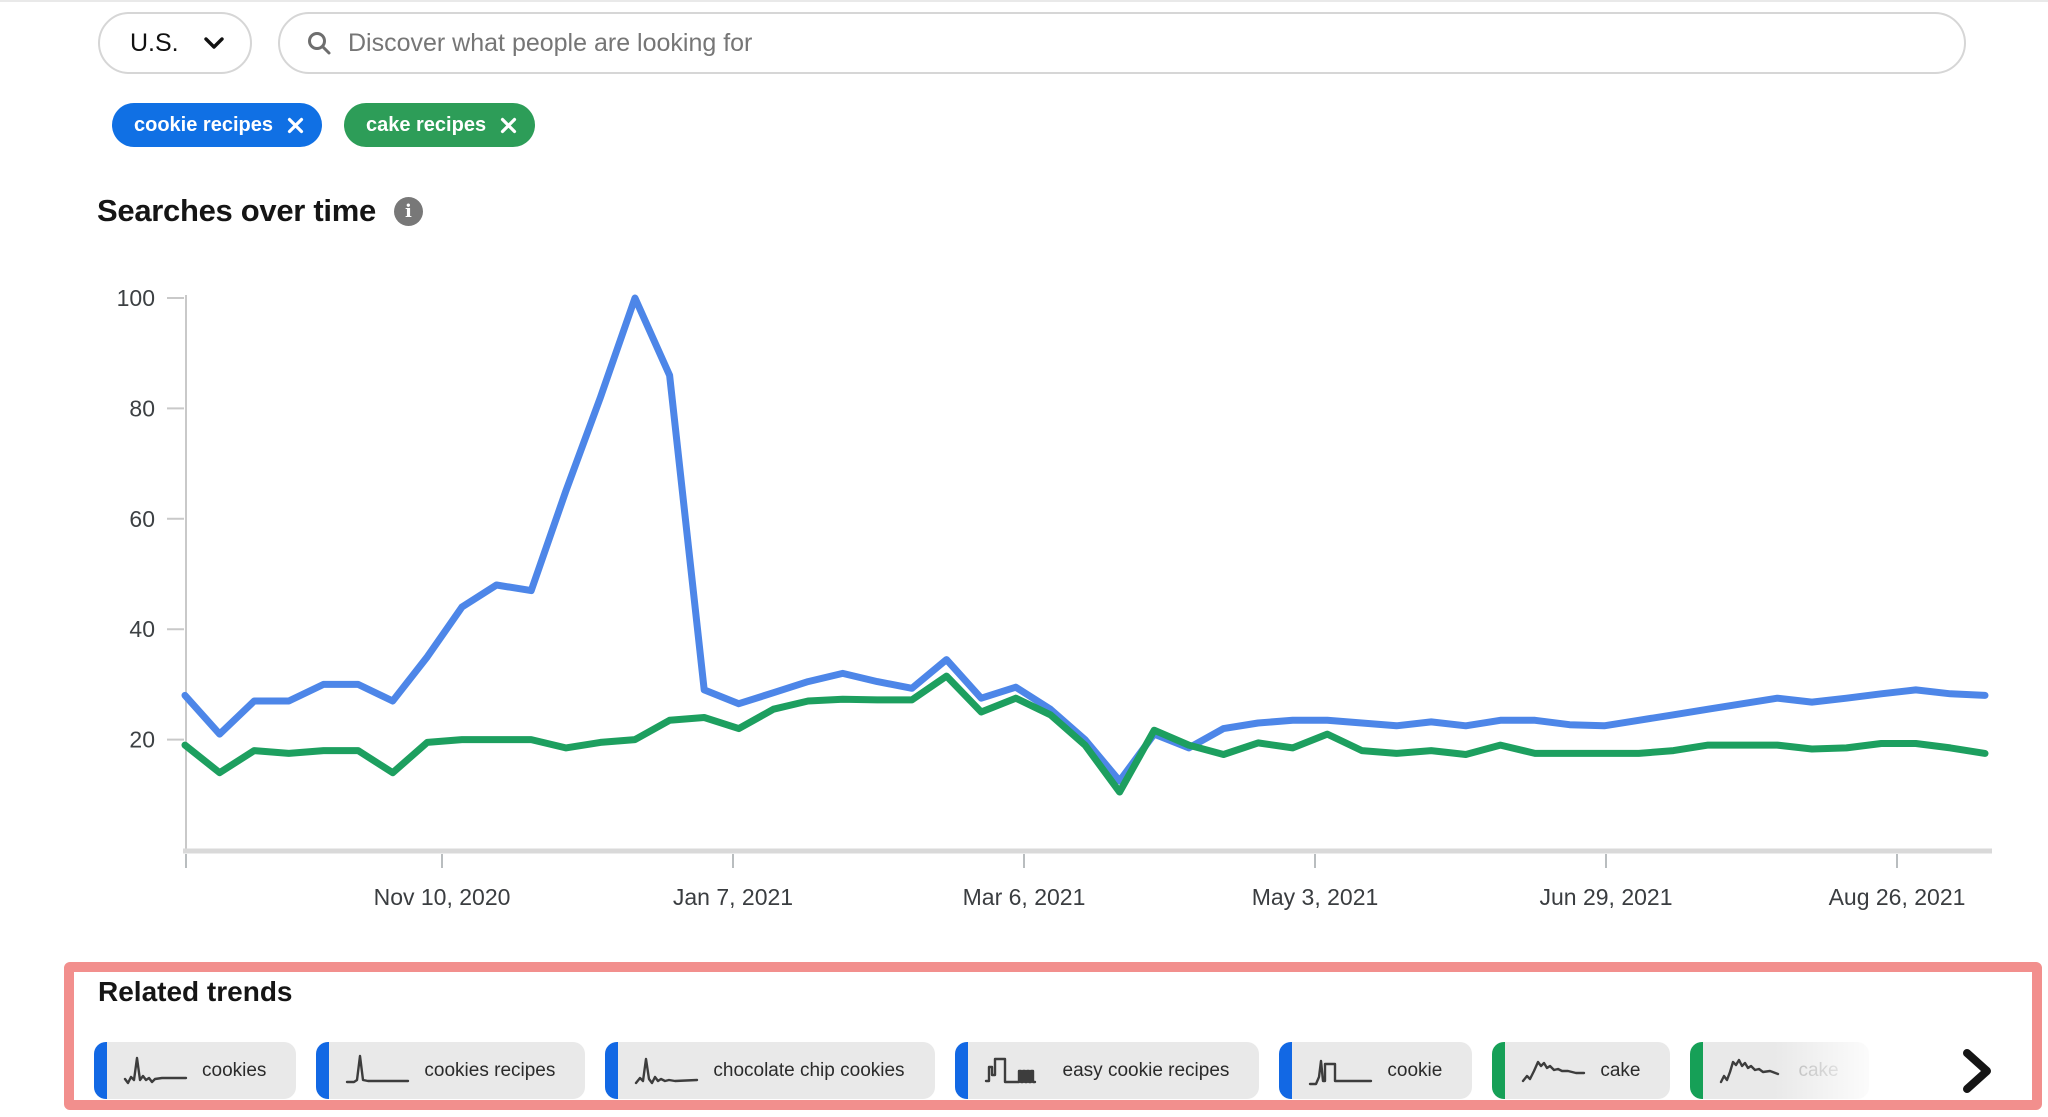 This screenshot has height=1117, width=2048. What do you see at coordinates (142, 408) in the screenshot?
I see `y-axis-label: 80` at bounding box center [142, 408].